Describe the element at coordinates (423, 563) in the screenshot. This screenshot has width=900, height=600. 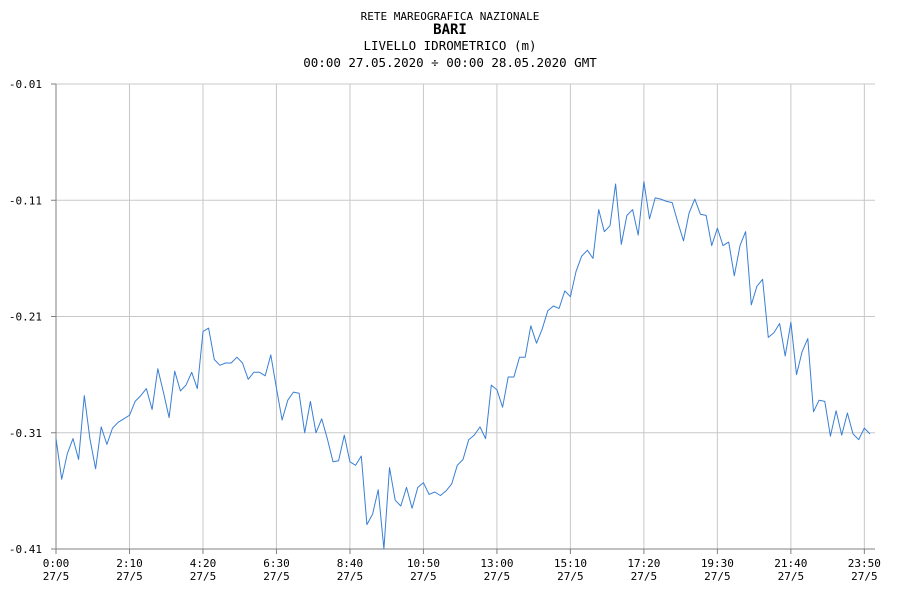
I see `x-tick-label: 10:50` at that location.